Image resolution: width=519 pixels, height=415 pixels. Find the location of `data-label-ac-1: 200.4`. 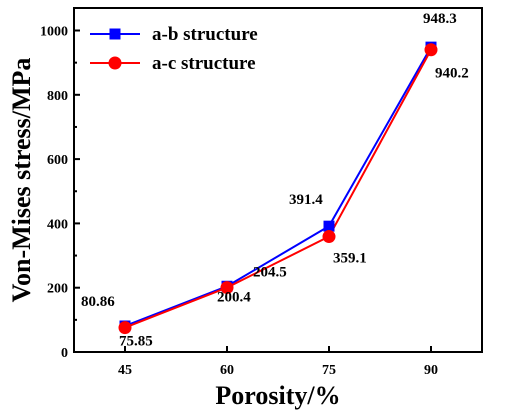

data-label-ac-1: 200.4 is located at coordinates (234, 298).